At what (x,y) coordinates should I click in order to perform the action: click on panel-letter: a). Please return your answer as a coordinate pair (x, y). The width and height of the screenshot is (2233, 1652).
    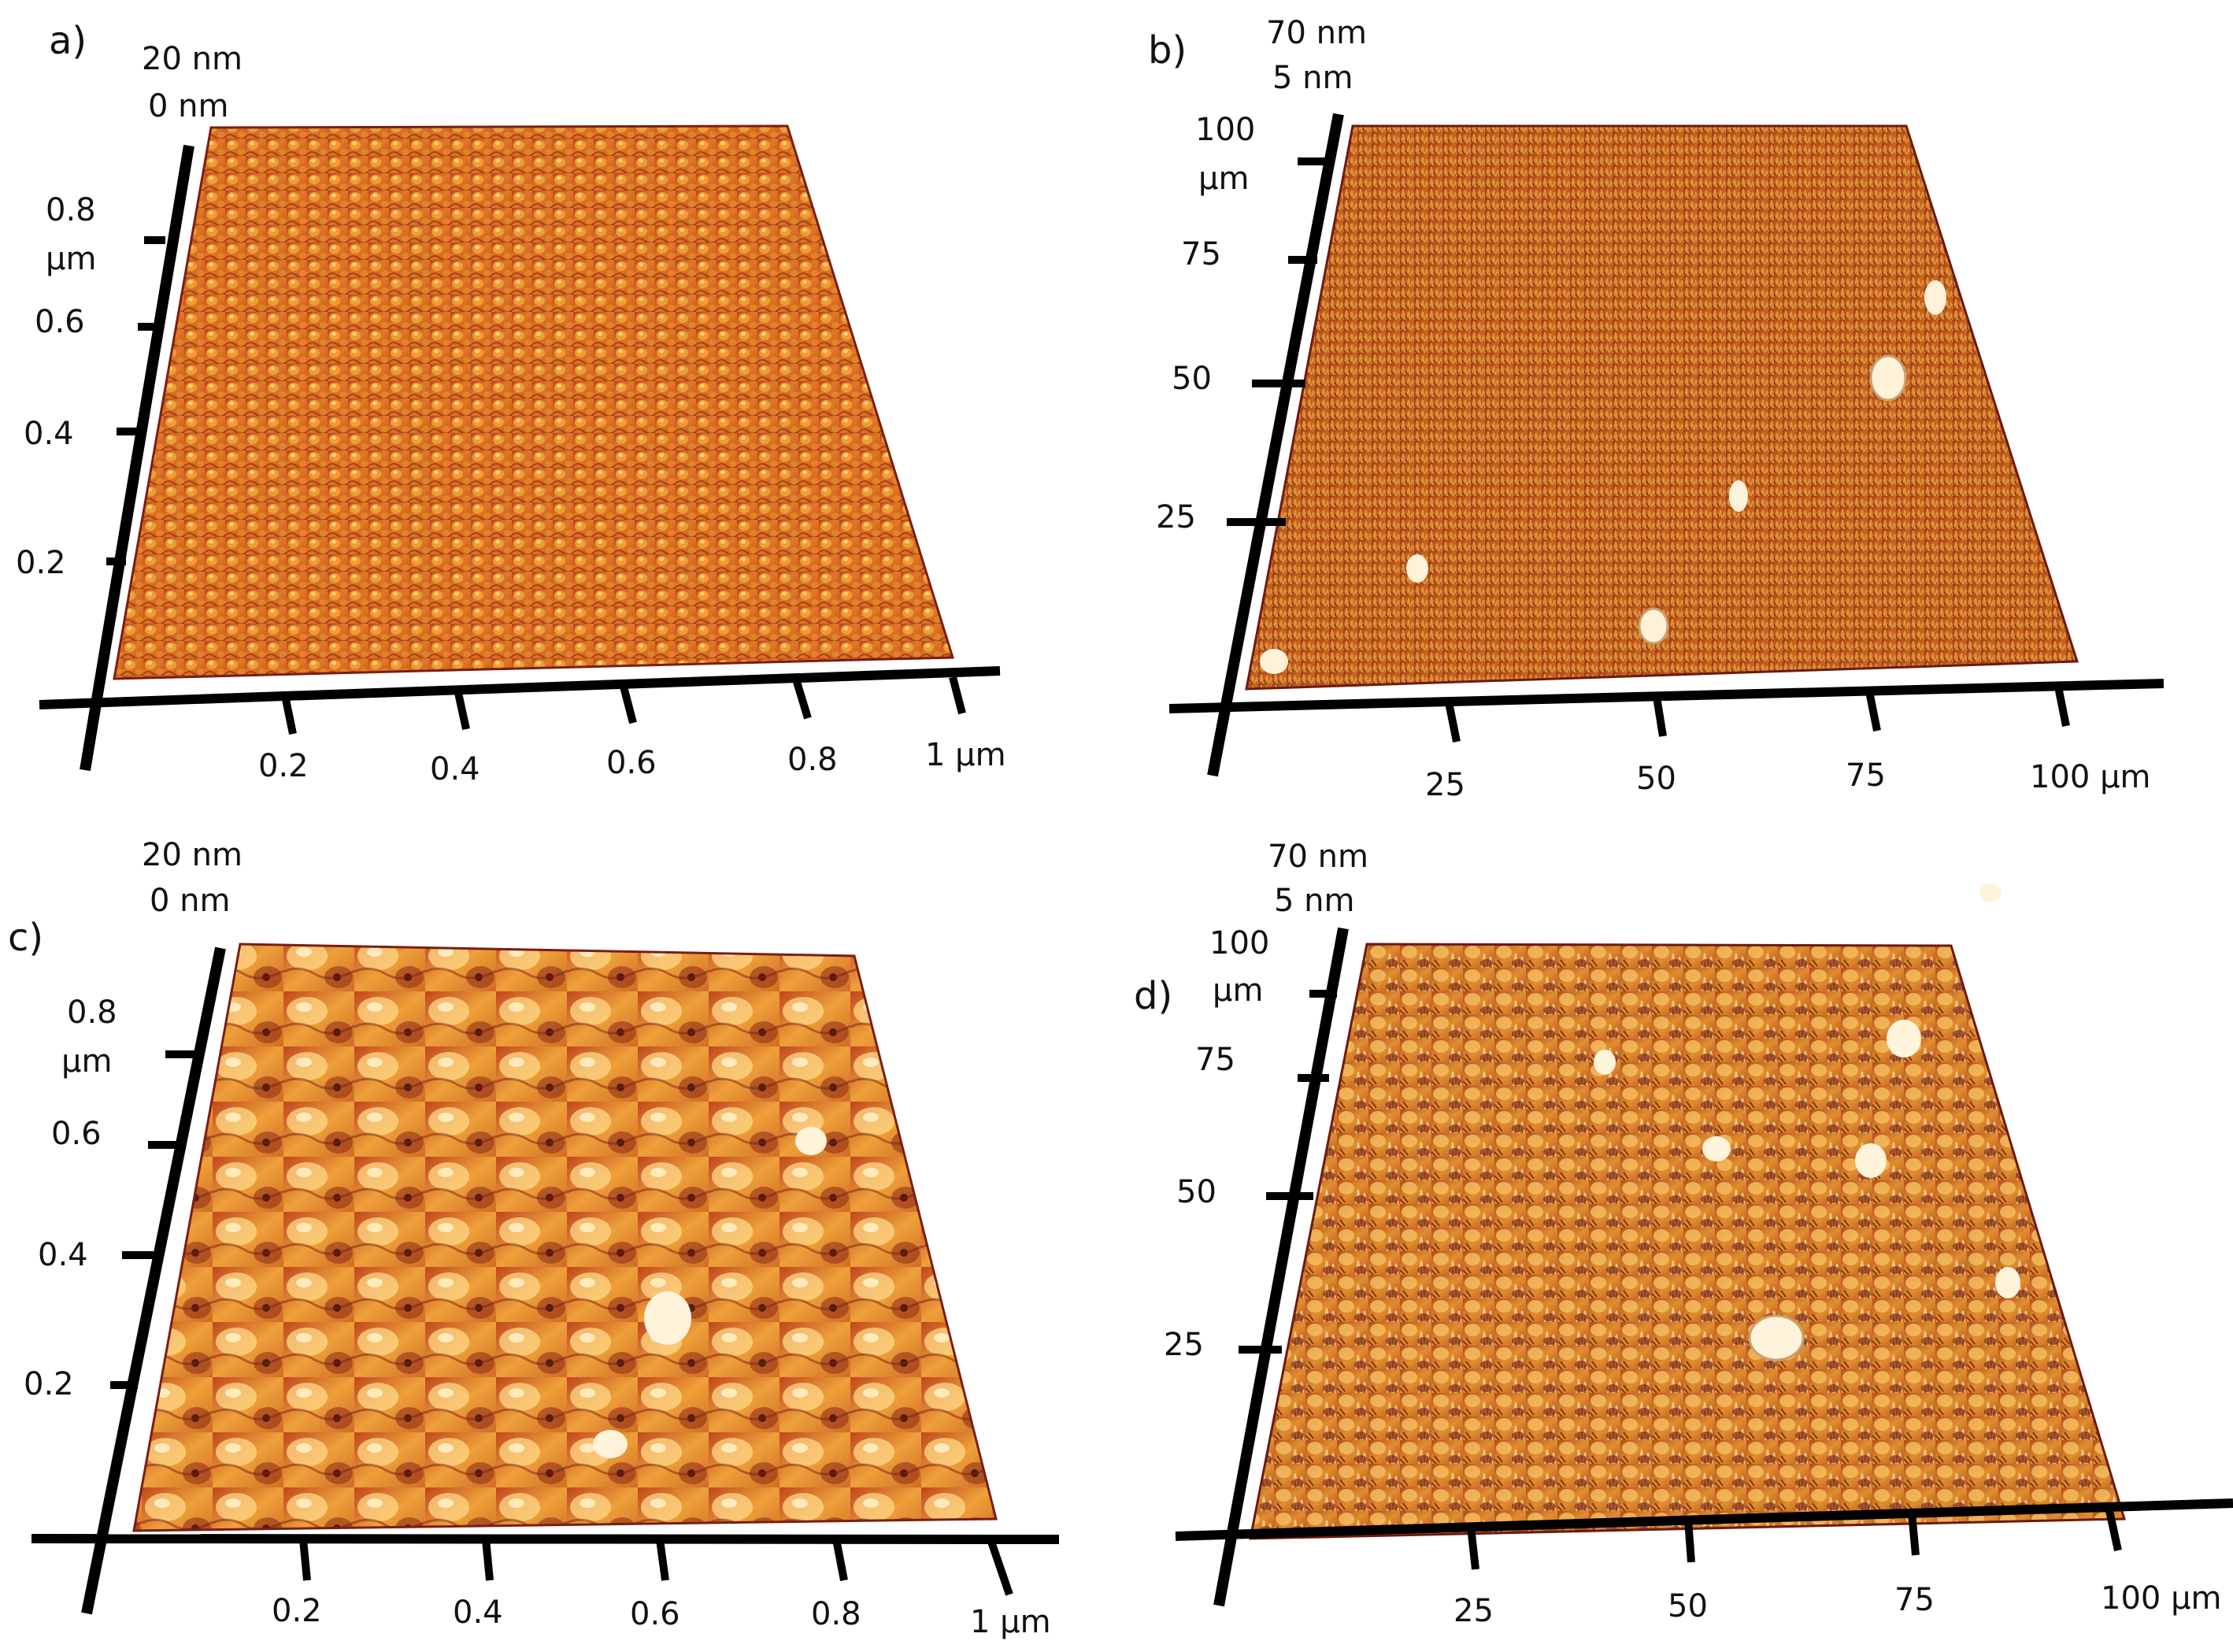
    Looking at the image, I should click on (68, 41).